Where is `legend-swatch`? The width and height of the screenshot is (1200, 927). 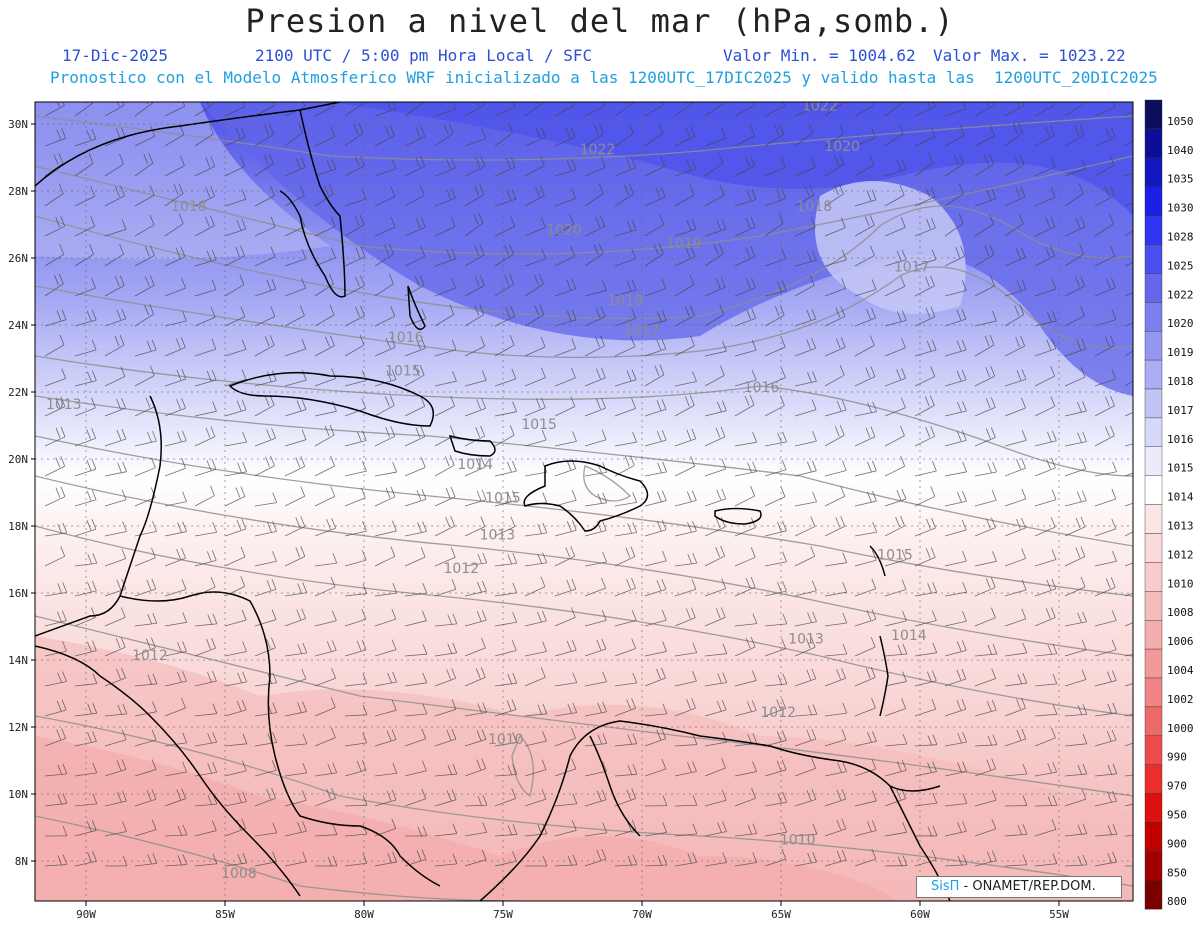
legend-swatch is located at coordinates (1153, 317).